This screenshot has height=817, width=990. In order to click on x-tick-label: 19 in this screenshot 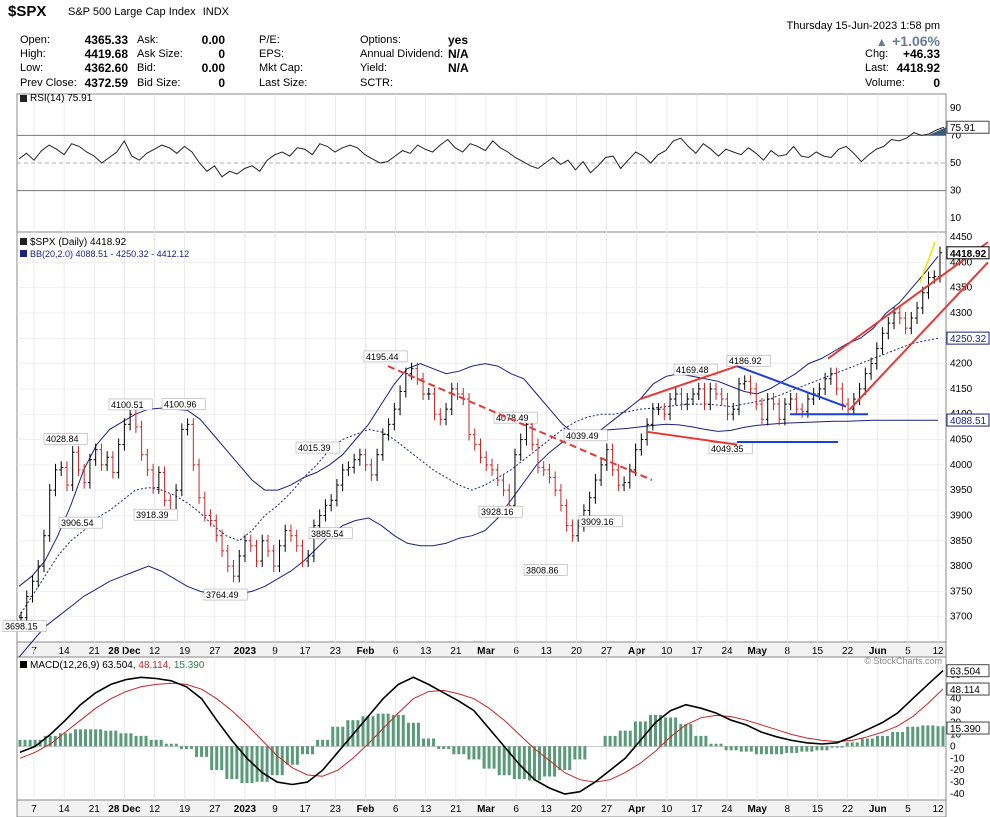, I will do `click(185, 809)`.